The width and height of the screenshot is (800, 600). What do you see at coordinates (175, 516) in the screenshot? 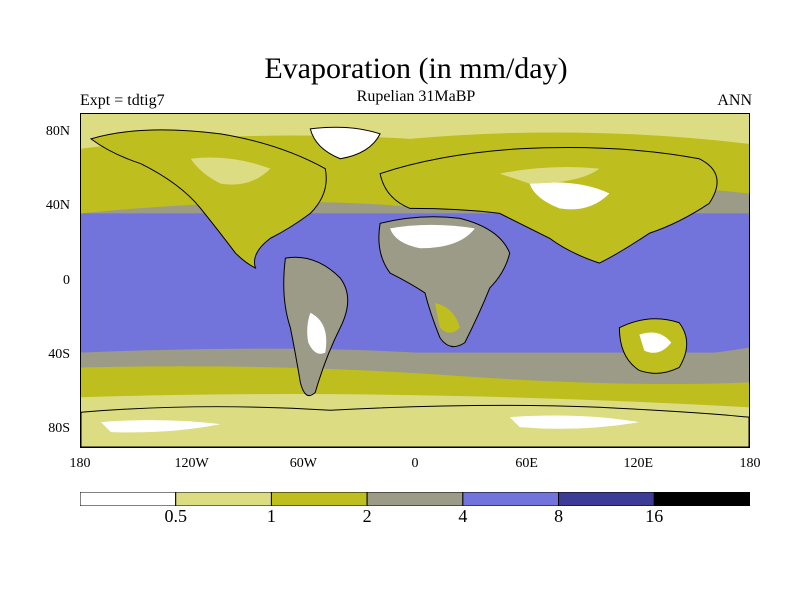
I see `colorbar-level-label: 0.5` at bounding box center [175, 516].